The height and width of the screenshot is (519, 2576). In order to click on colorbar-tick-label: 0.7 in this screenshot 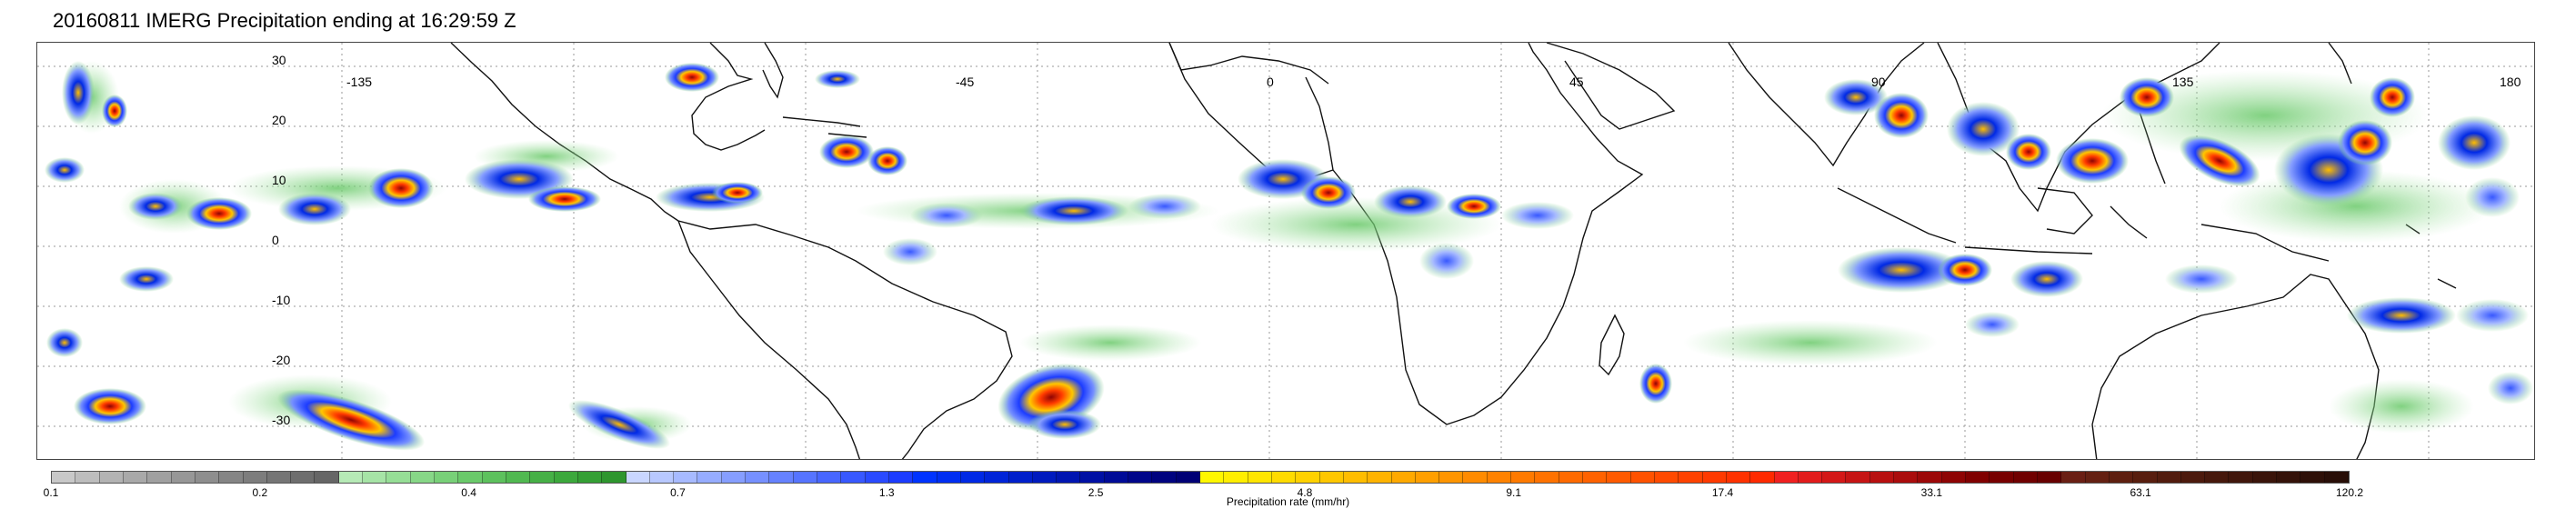, I will do `click(678, 492)`.